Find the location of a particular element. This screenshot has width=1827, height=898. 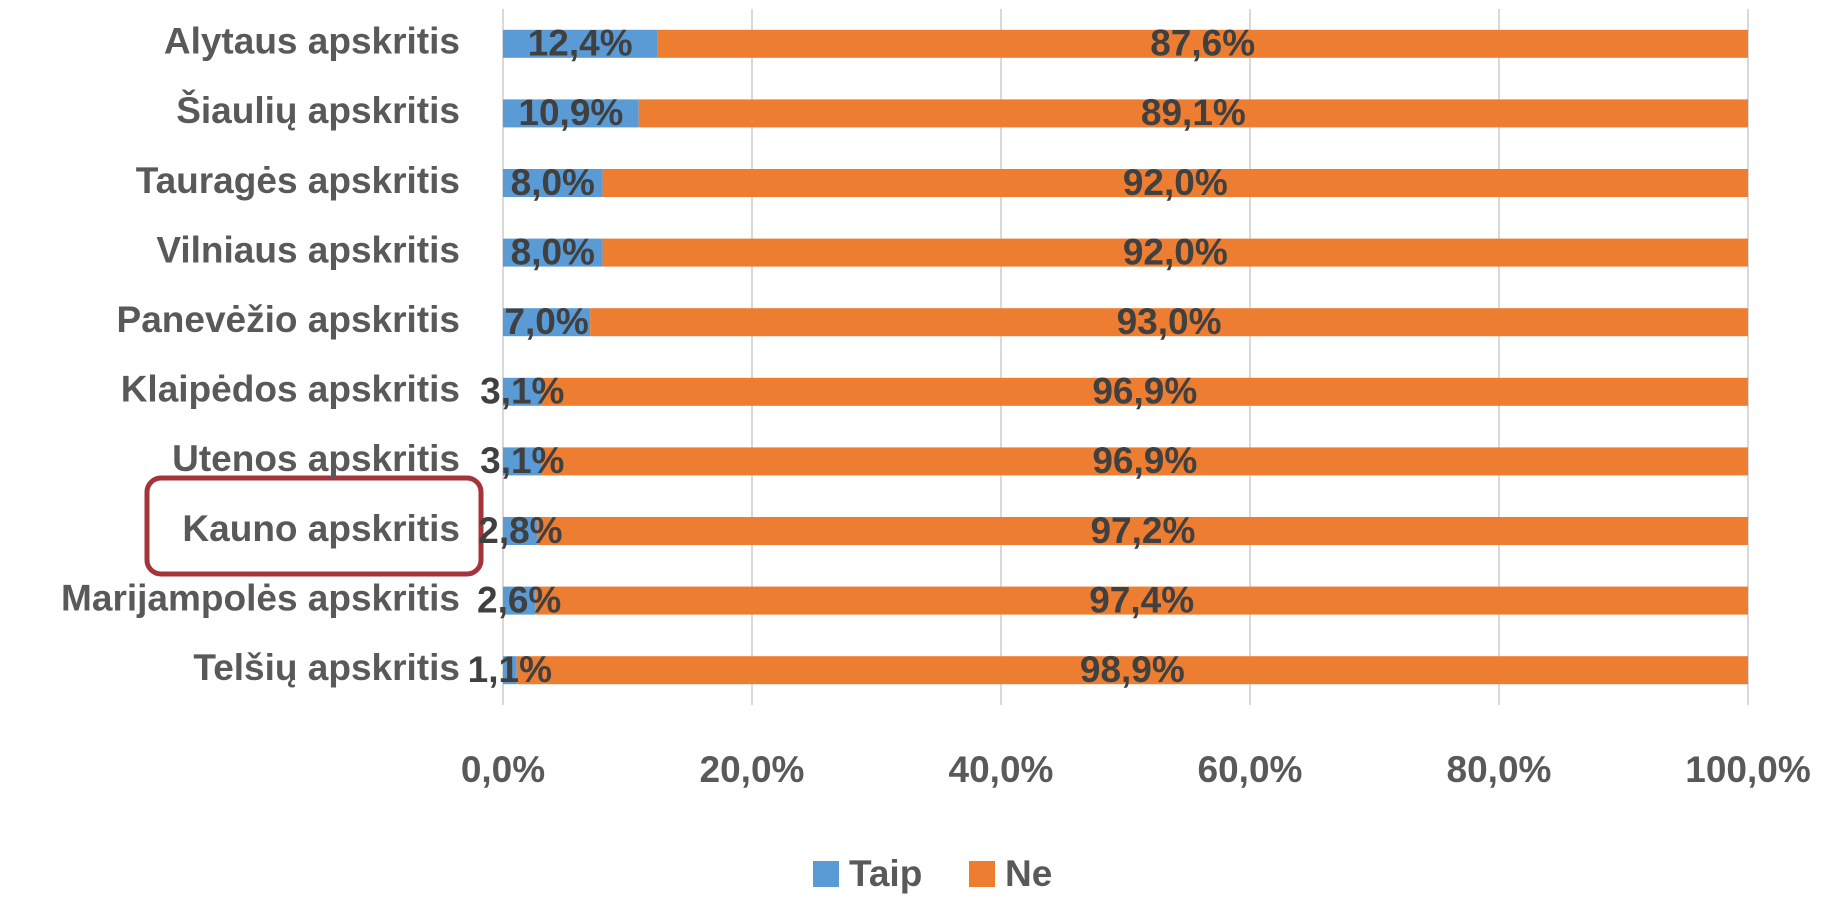

x-tick-label: 100,0% is located at coordinates (1748, 769).